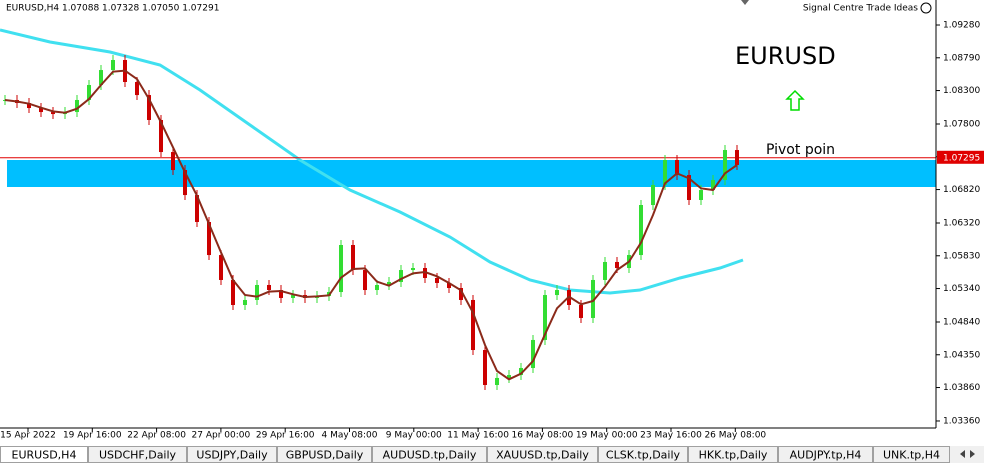 The width and height of the screenshot is (984, 467). Describe the element at coordinates (607, 436) in the screenshot. I see `time-label: 19 May 00:00` at that location.